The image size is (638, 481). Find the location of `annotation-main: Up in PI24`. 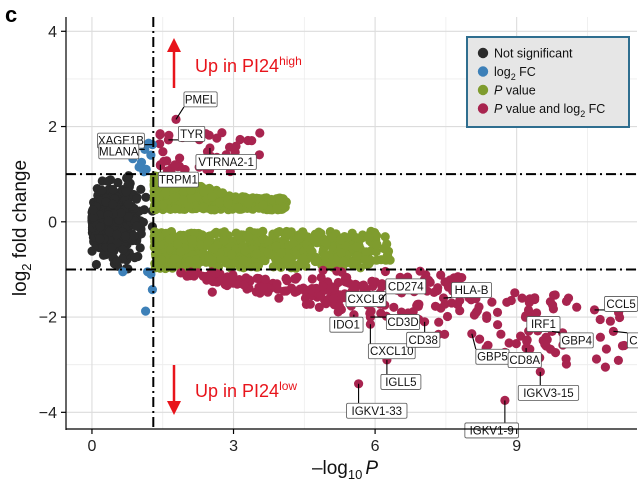

annotation-main: Up in PI24 is located at coordinates (237, 391).